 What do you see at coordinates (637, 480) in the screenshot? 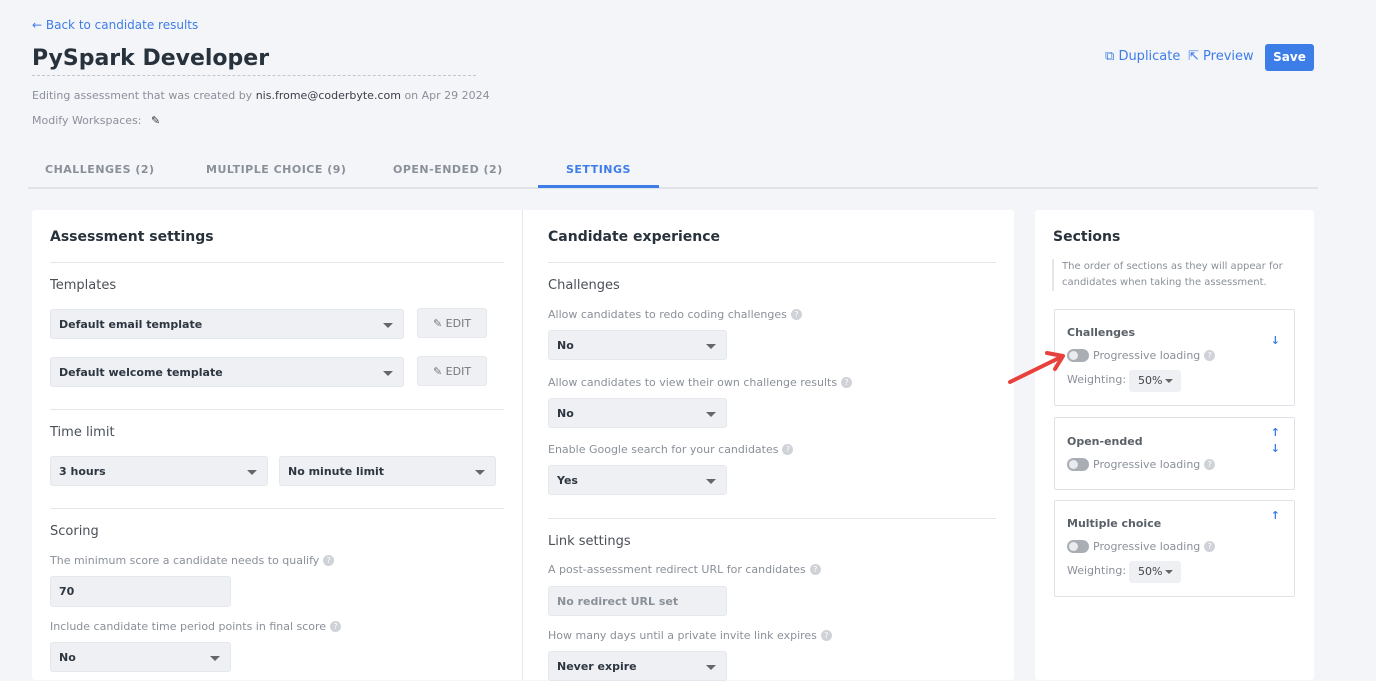
I see `google-select: Yes` at bounding box center [637, 480].